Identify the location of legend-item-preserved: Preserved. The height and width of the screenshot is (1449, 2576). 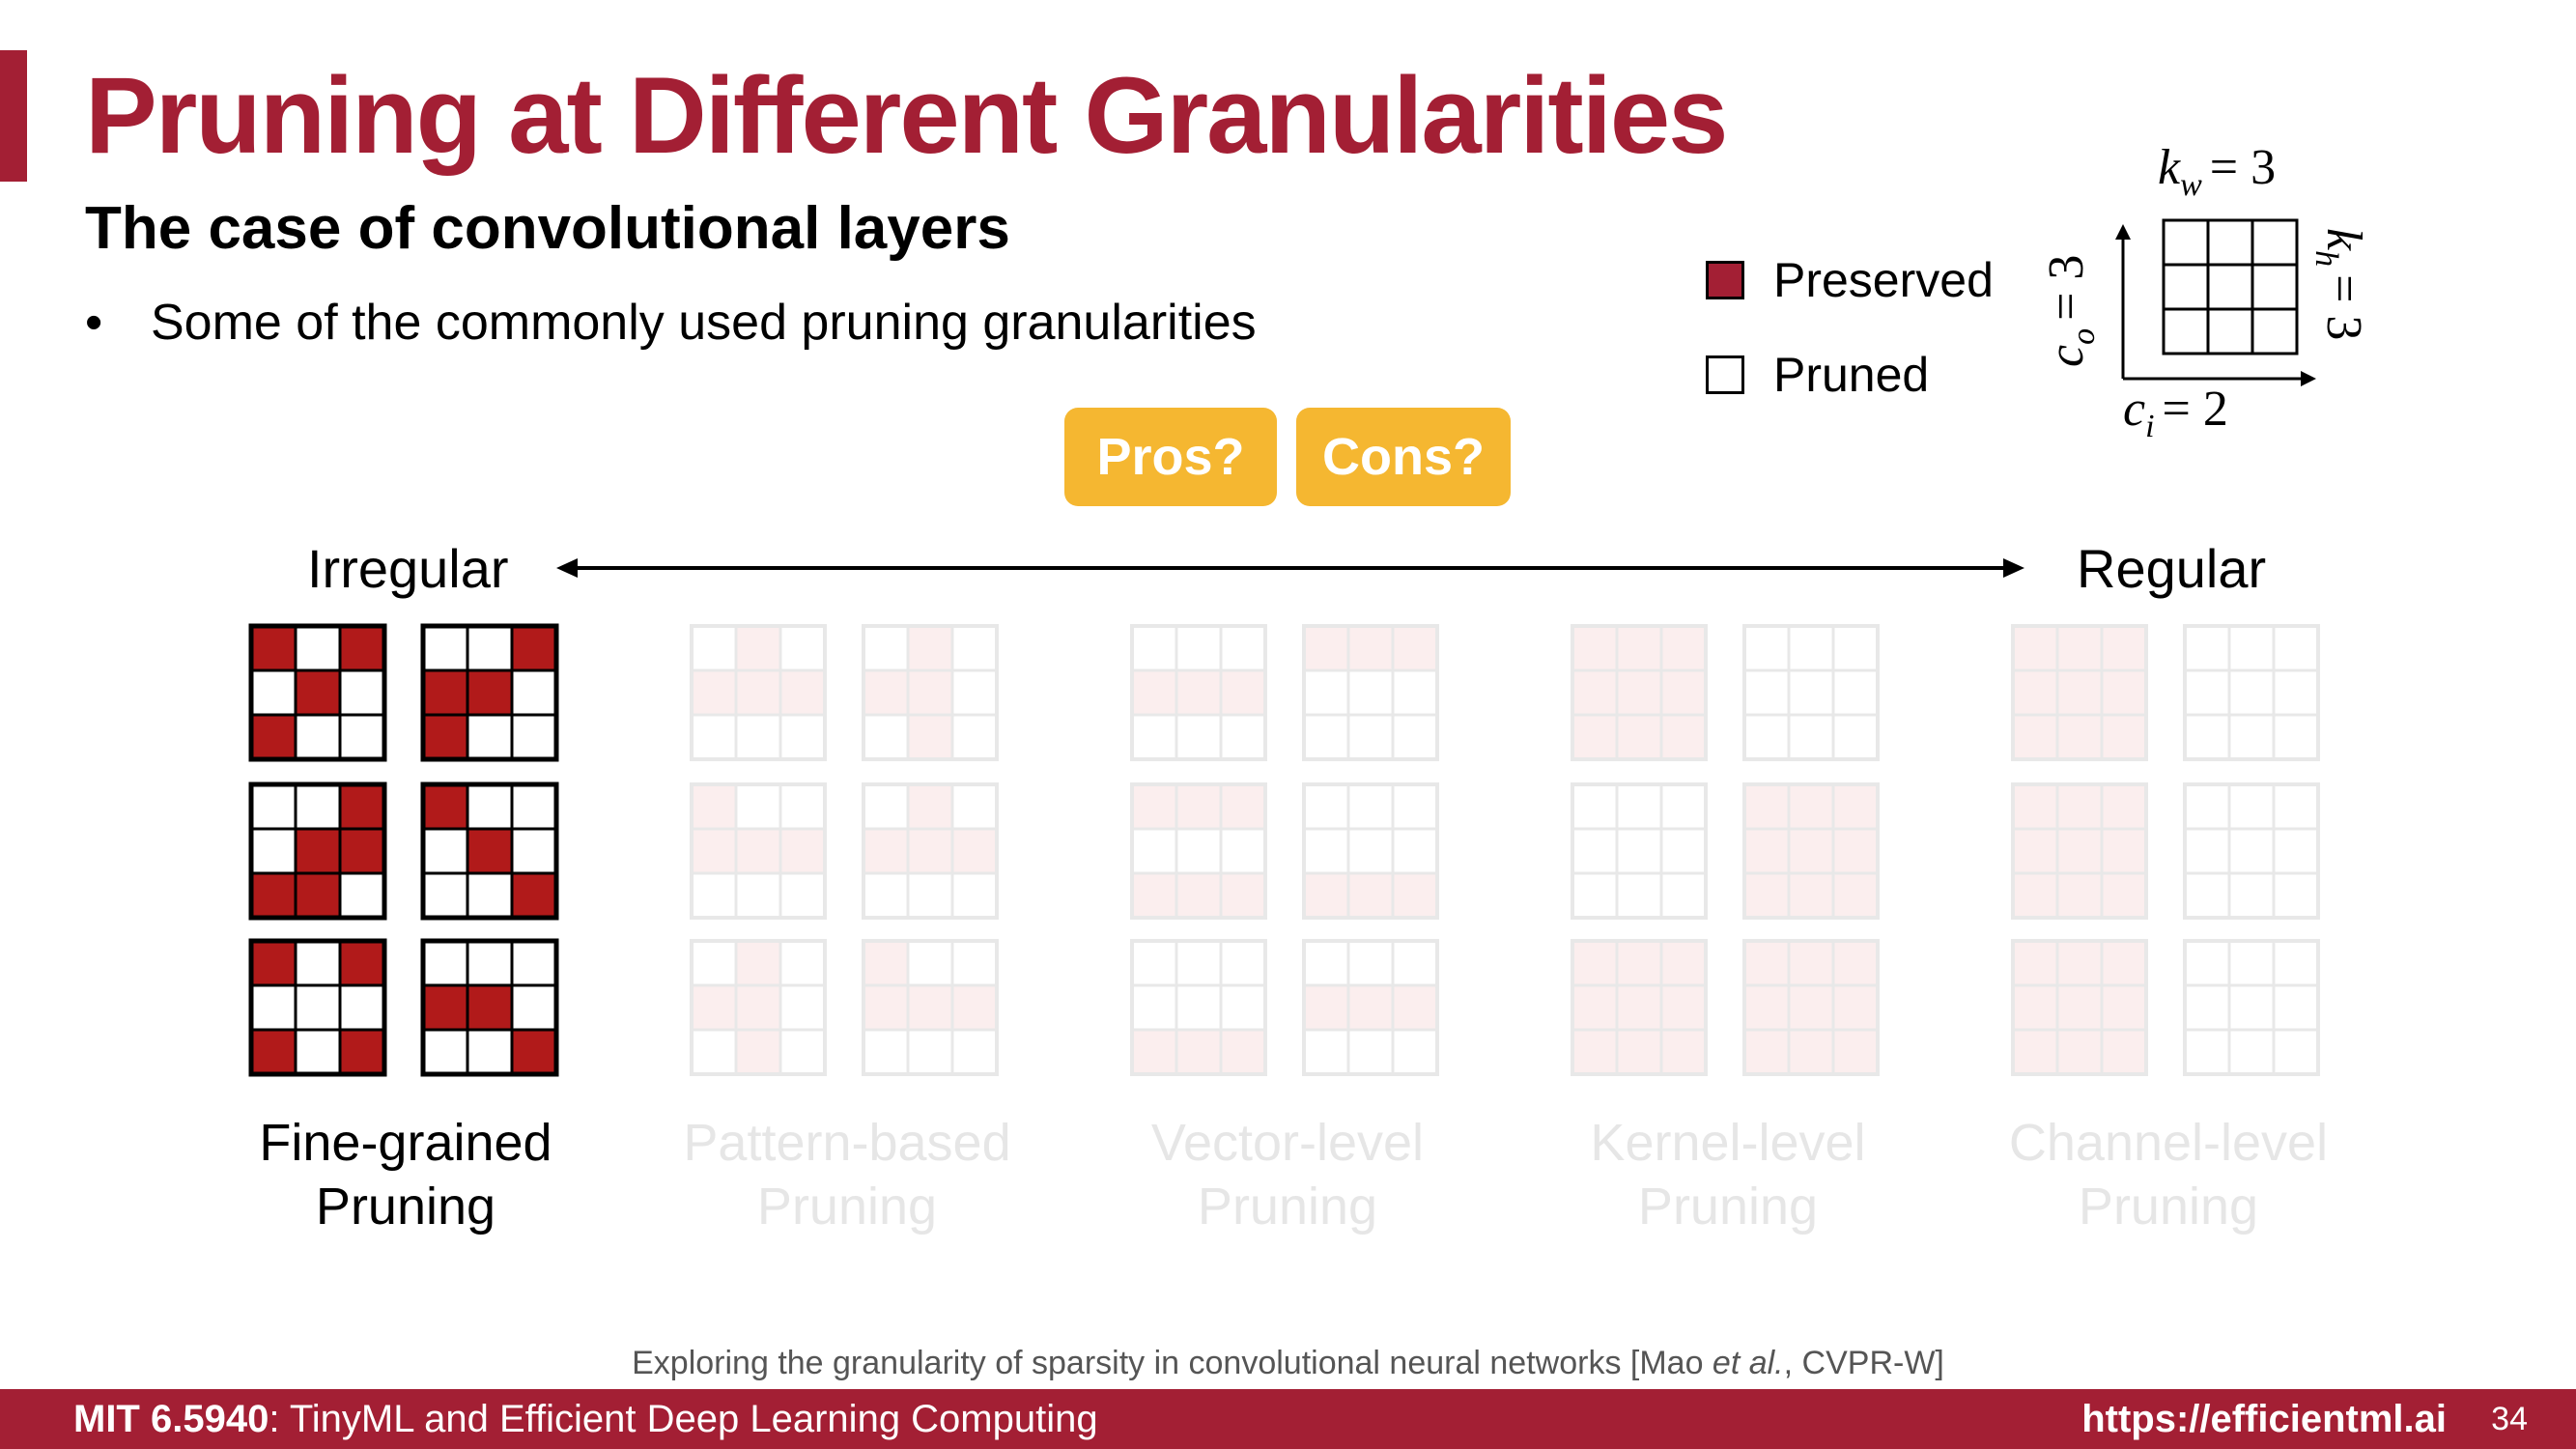
(1850, 280).